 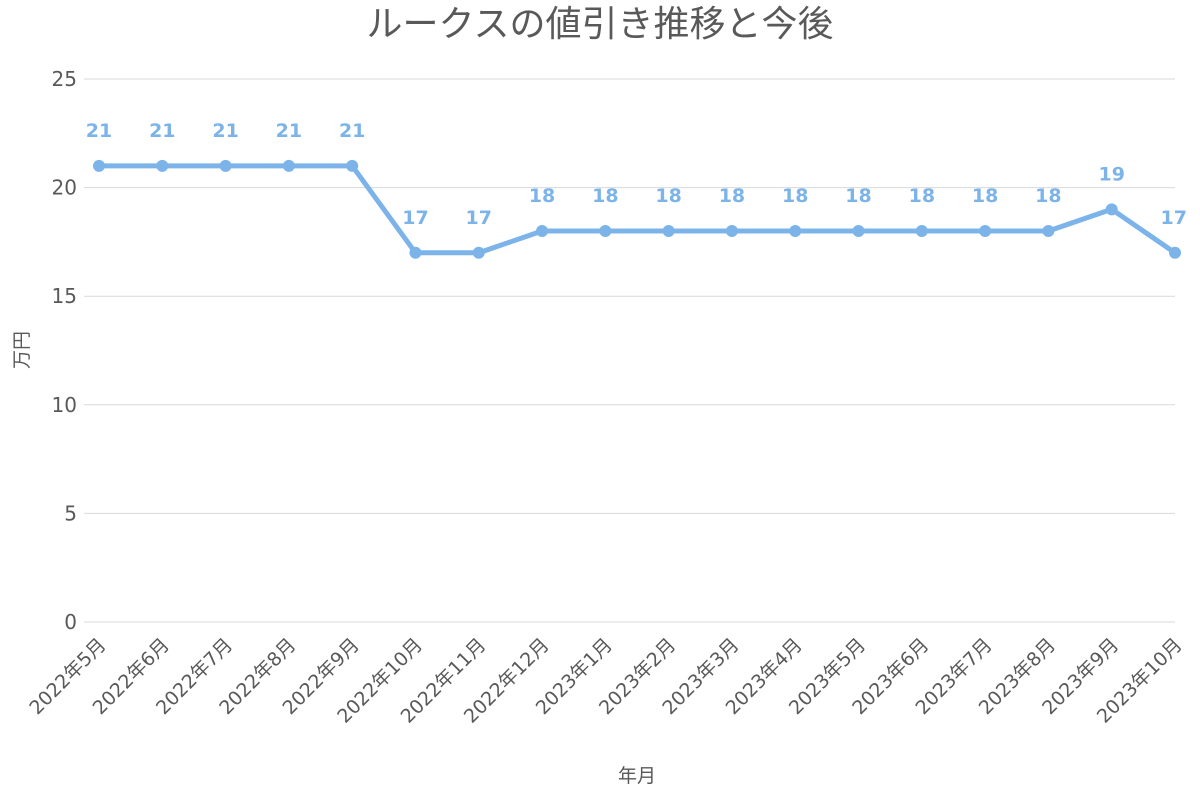 I want to click on data-label: 19, so click(x=1111, y=174).